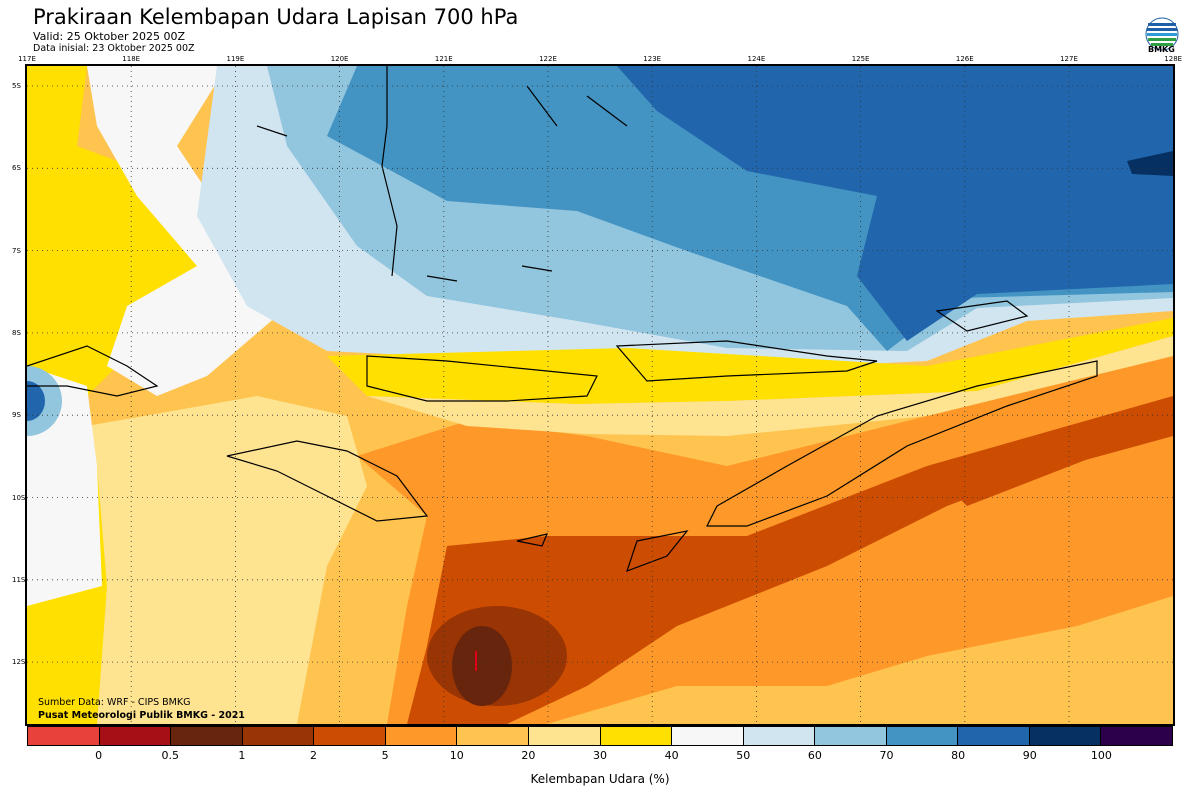 The image size is (1200, 800). What do you see at coordinates (227, 560) in the screenshot?
I see `field-30-40-southwest` at bounding box center [227, 560].